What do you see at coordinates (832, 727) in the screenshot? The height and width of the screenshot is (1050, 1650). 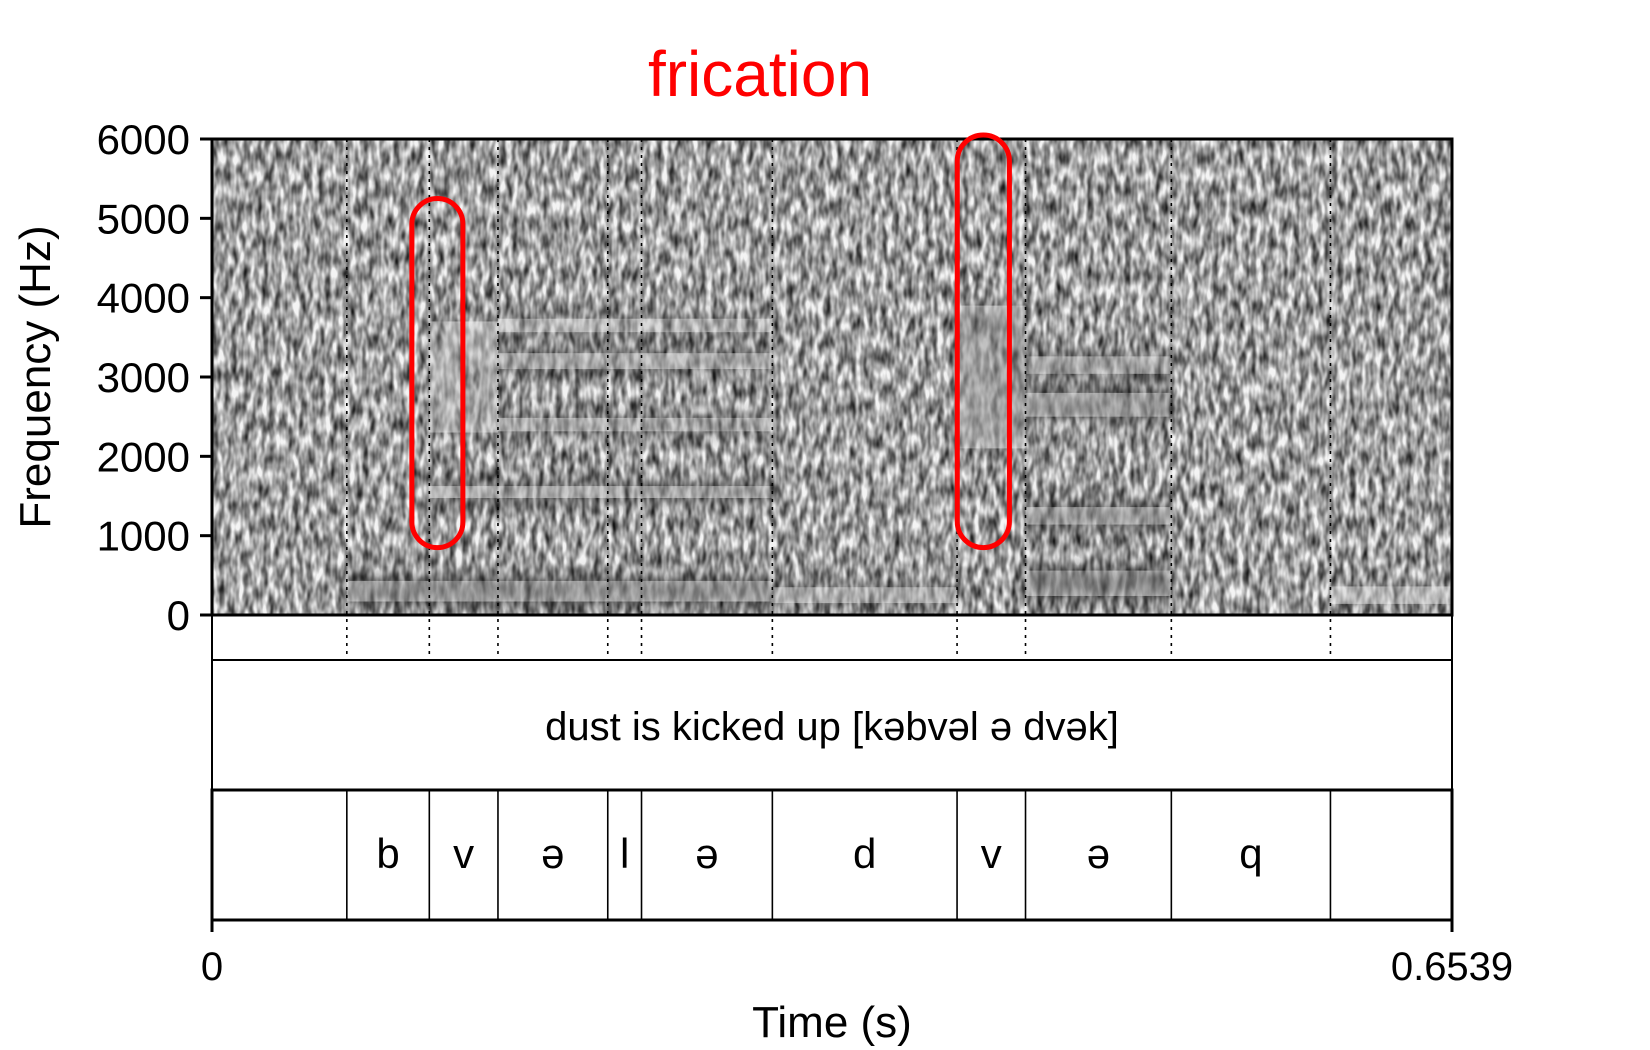 I see `utterance-text: dust is kicked up [kəbvəl ə dvək]` at bounding box center [832, 727].